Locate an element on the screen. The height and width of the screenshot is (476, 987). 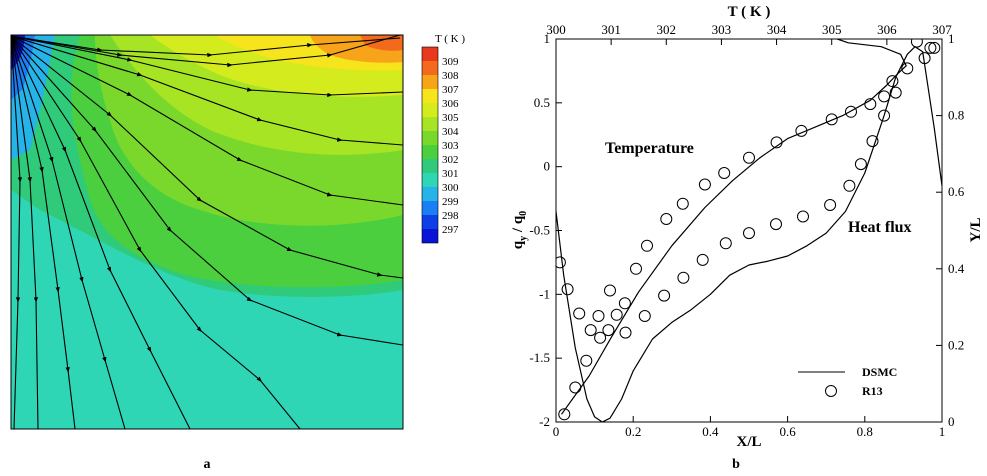
colorbar-tick-label: 301 is located at coordinates (450, 174).